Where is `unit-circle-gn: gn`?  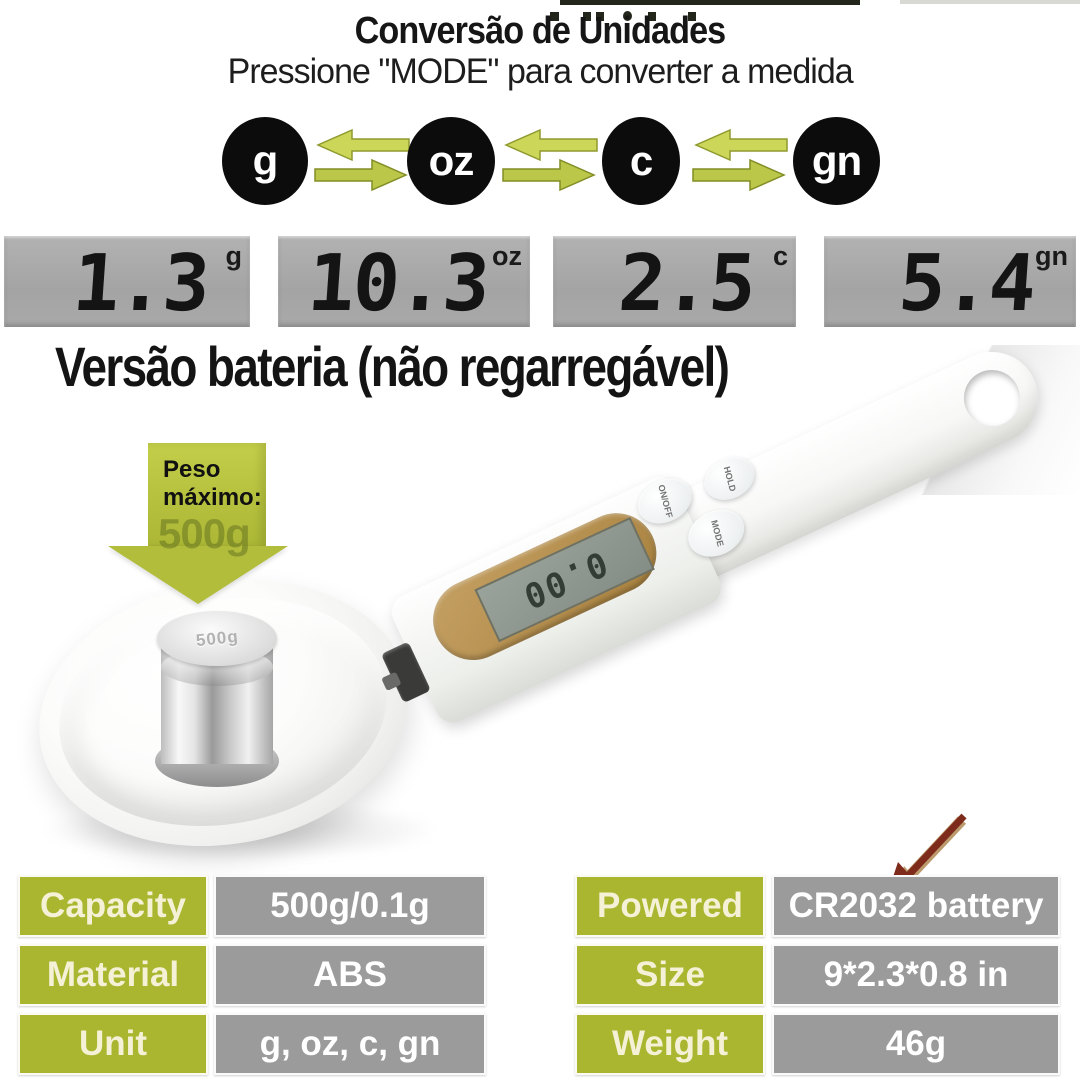
unit-circle-gn: gn is located at coordinates (836, 161).